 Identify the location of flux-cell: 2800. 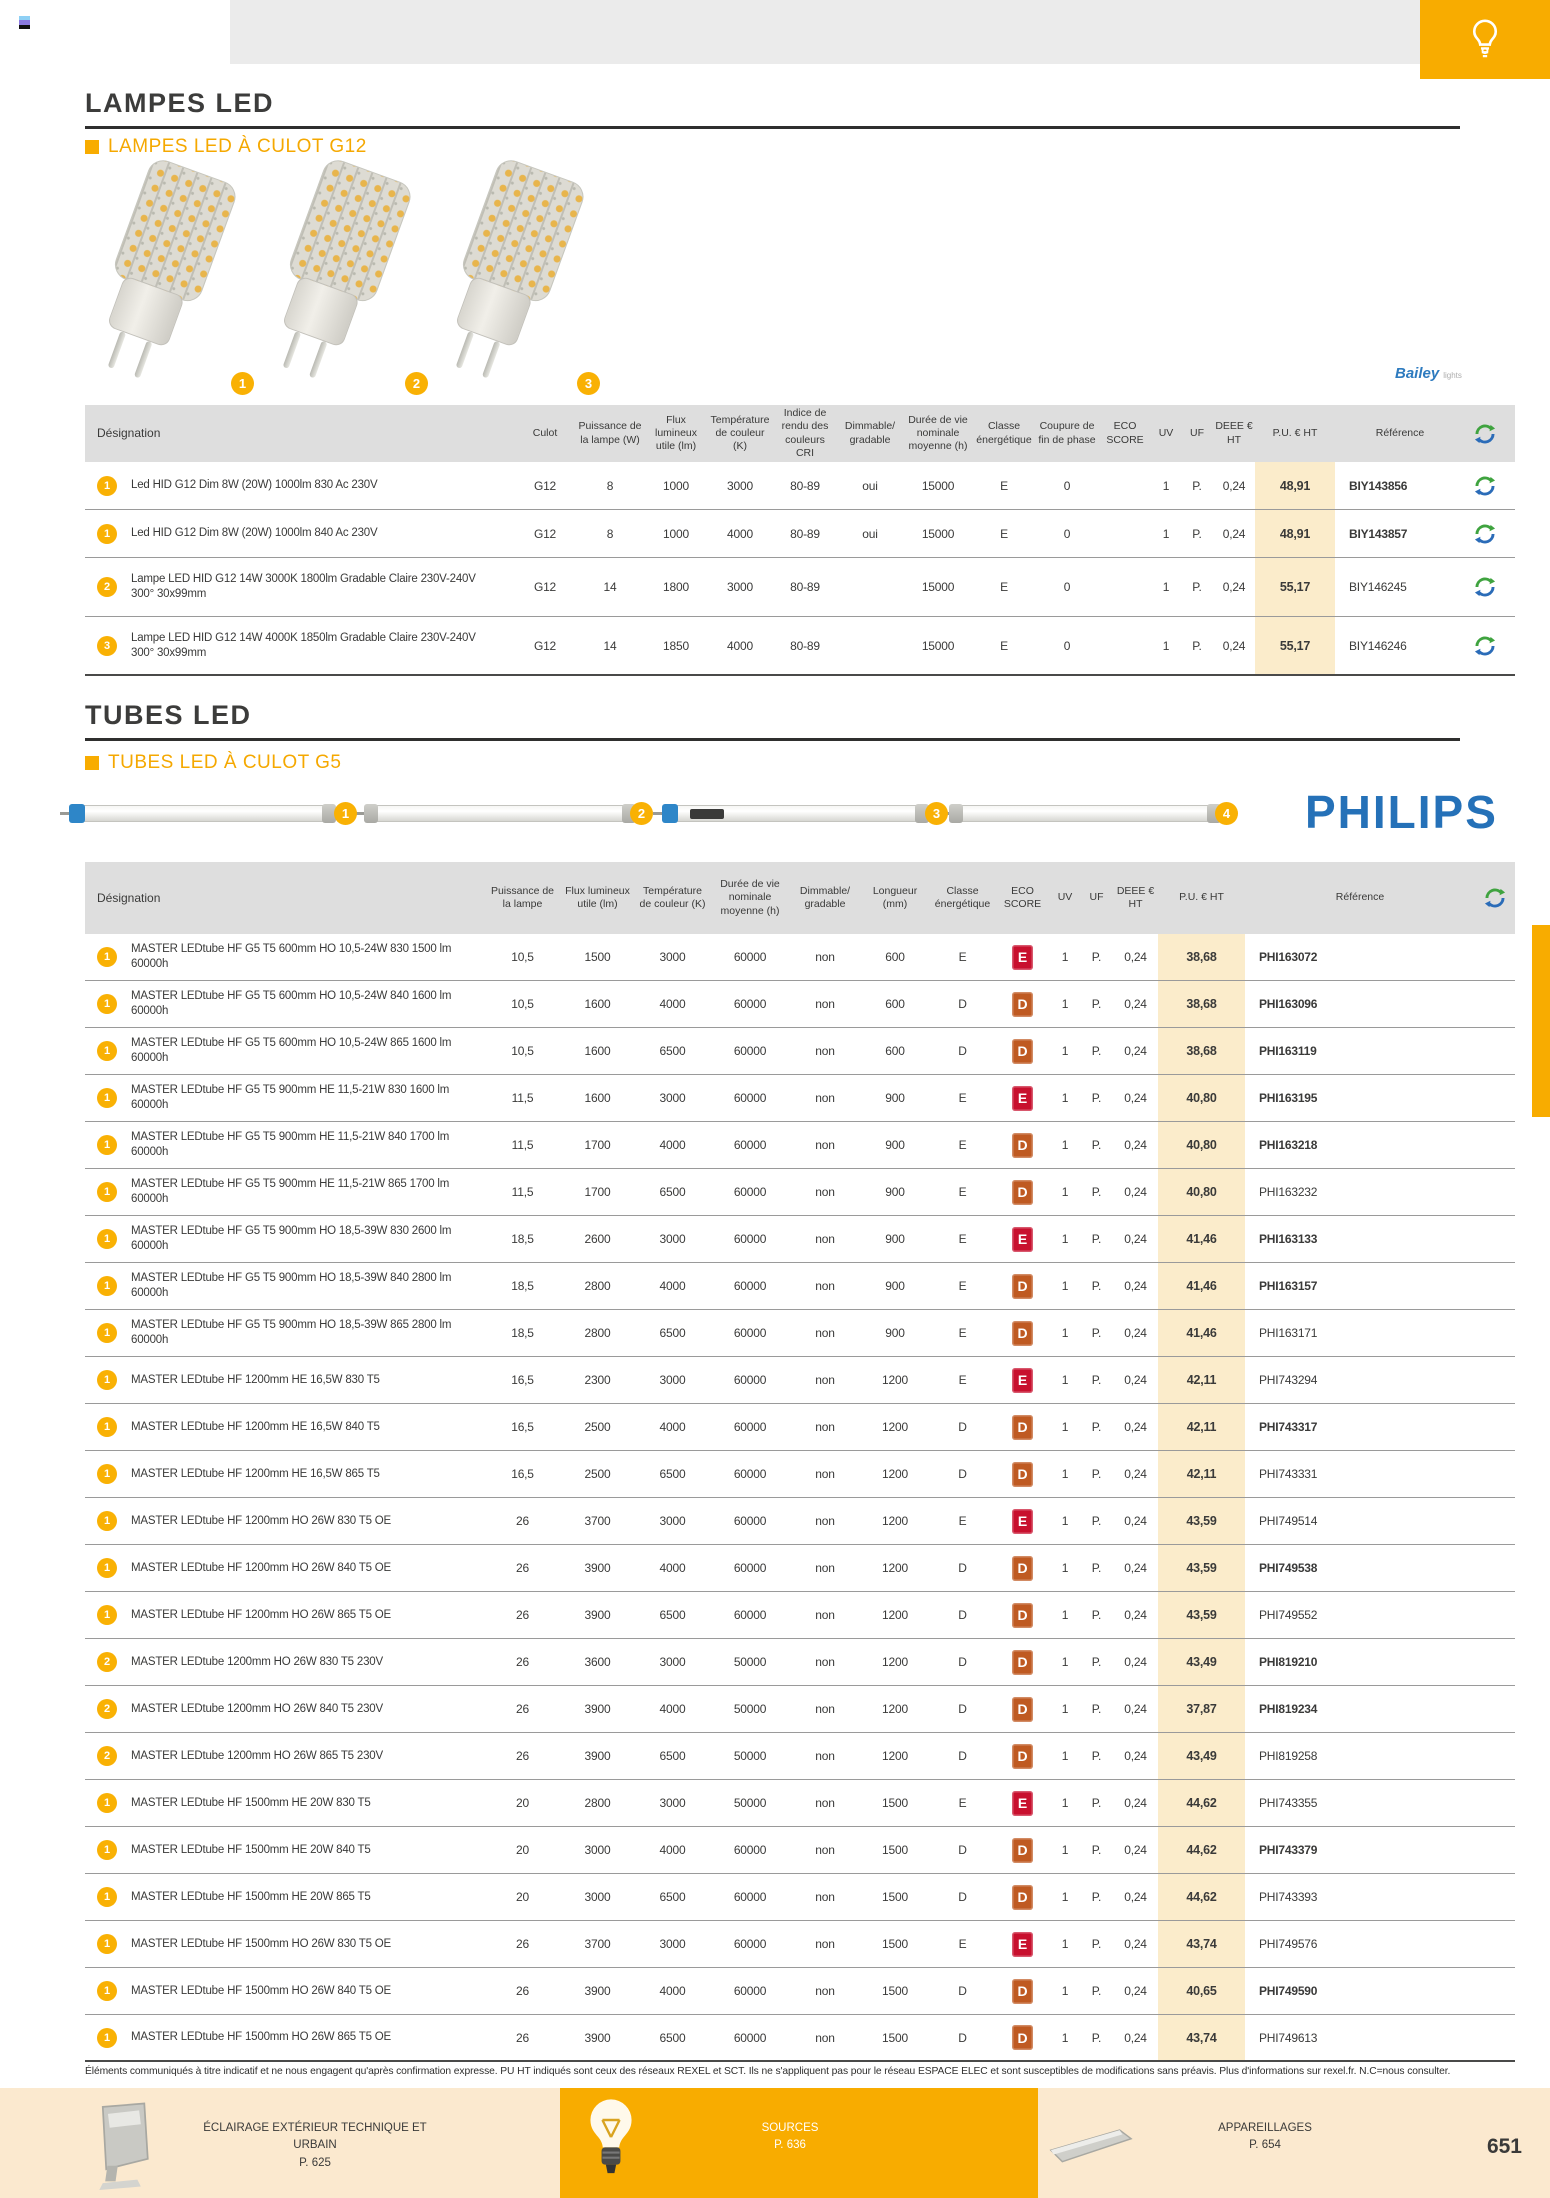
(597, 1333).